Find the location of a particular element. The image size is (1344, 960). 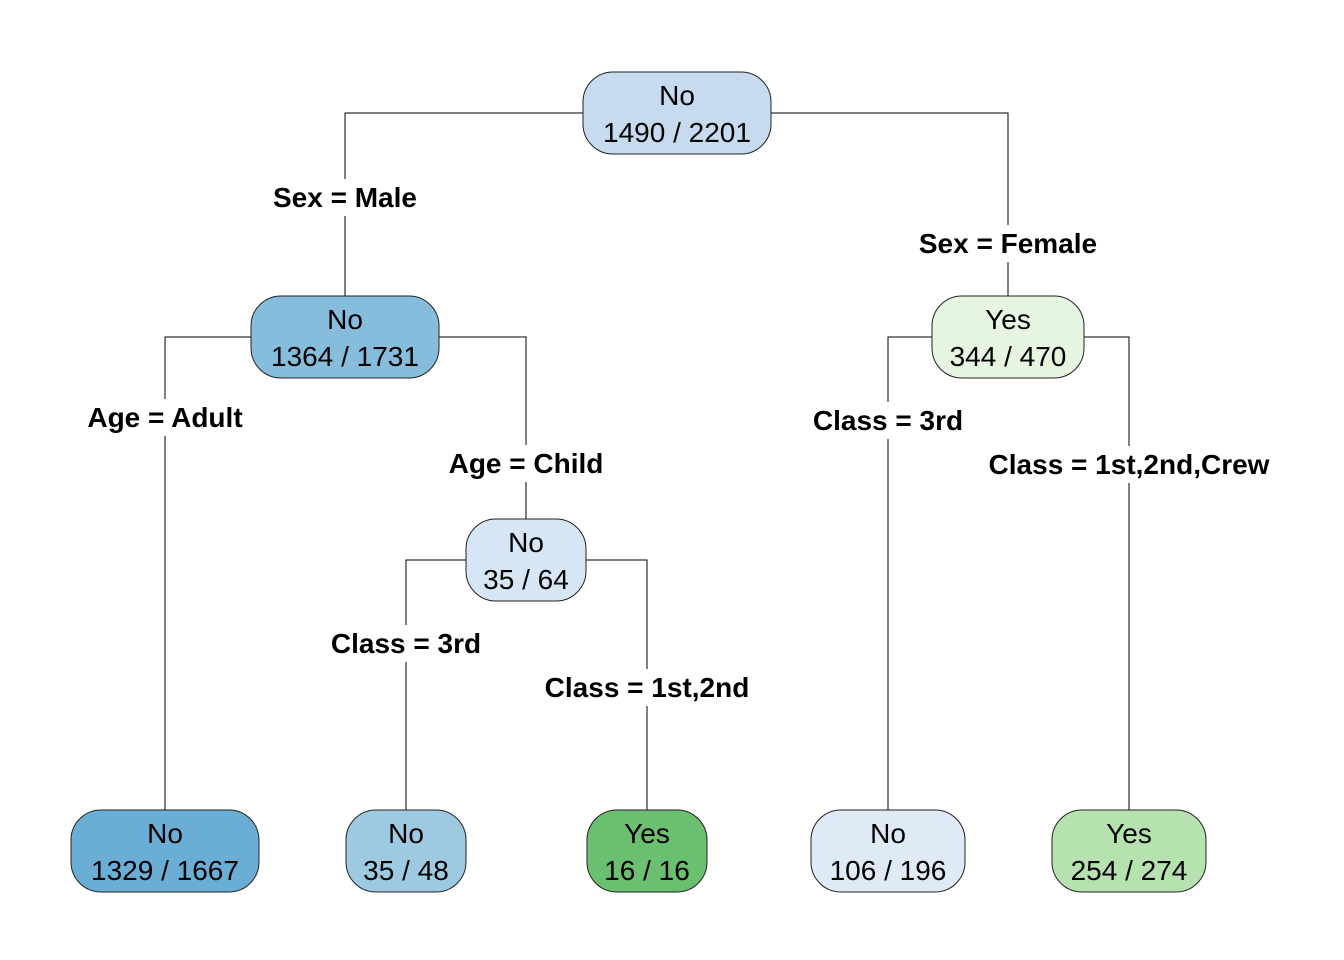

split-class-3rd-female: Class = 3rd is located at coordinates (888, 420).